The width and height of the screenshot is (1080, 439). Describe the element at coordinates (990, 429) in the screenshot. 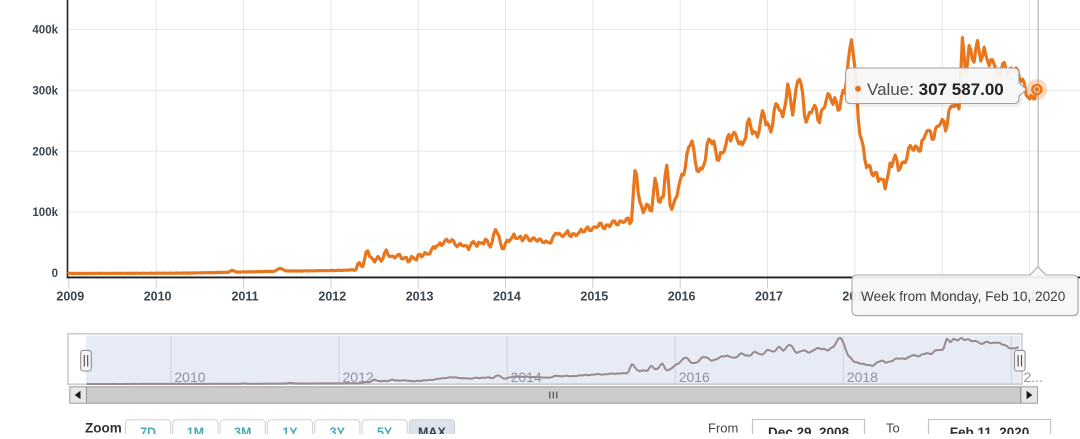

I see `svg-text: Feb 11, 2020` at that location.